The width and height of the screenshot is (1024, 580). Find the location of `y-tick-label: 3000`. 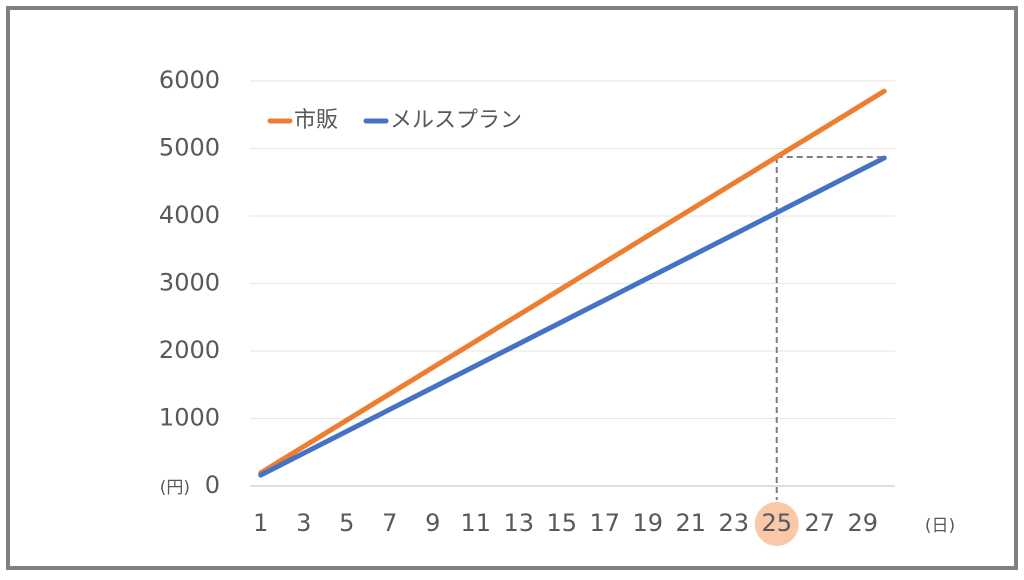

y-tick-label: 3000 is located at coordinates (189, 283).